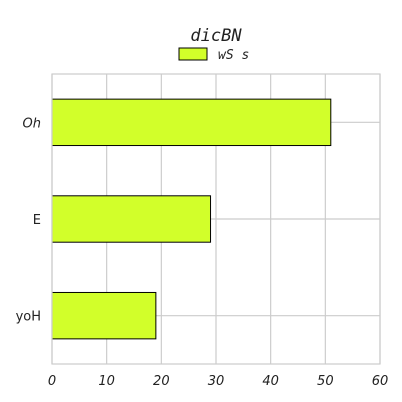 The width and height of the screenshot is (402, 402). Describe the element at coordinates (270, 381) in the screenshot. I see `x-tick-label: 40` at that location.